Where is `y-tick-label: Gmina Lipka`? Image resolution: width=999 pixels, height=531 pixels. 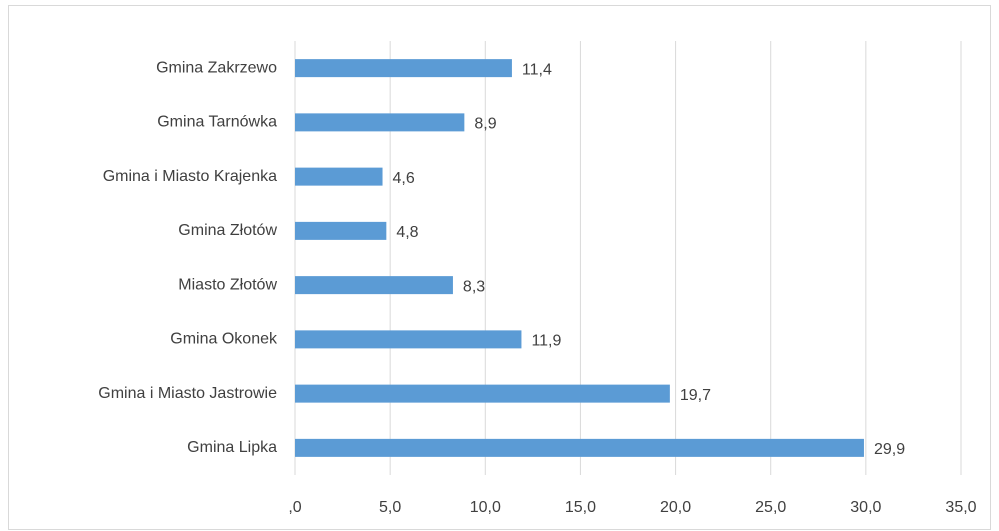
y-tick-label: Gmina Lipka is located at coordinates (232, 447).